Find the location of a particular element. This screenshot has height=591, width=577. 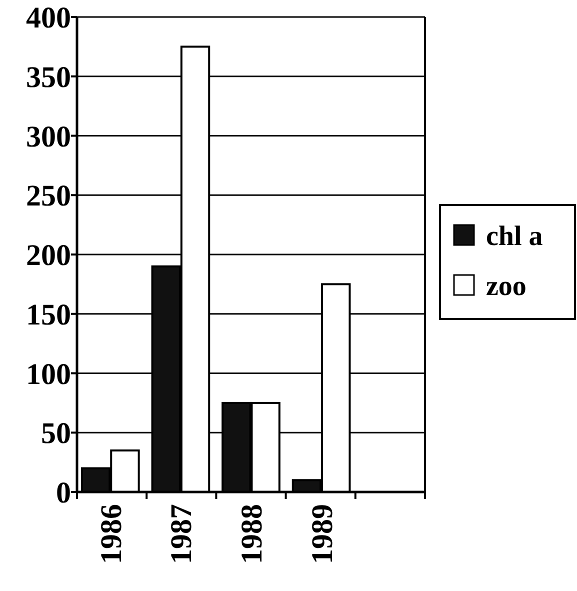

x-tick-label: 1989 is located at coordinates (322, 534).